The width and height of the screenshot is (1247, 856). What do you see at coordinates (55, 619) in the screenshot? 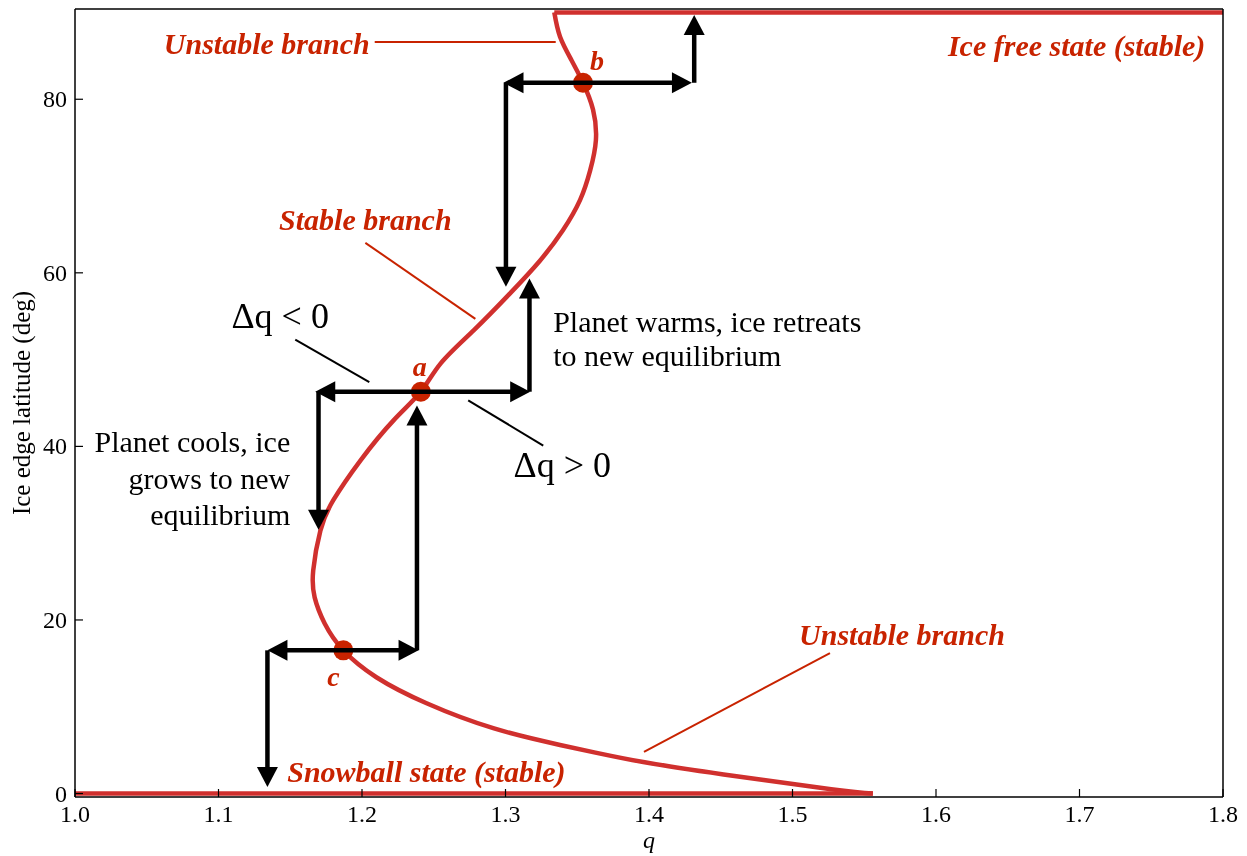
I see `y-tick-label: 20` at bounding box center [55, 619].